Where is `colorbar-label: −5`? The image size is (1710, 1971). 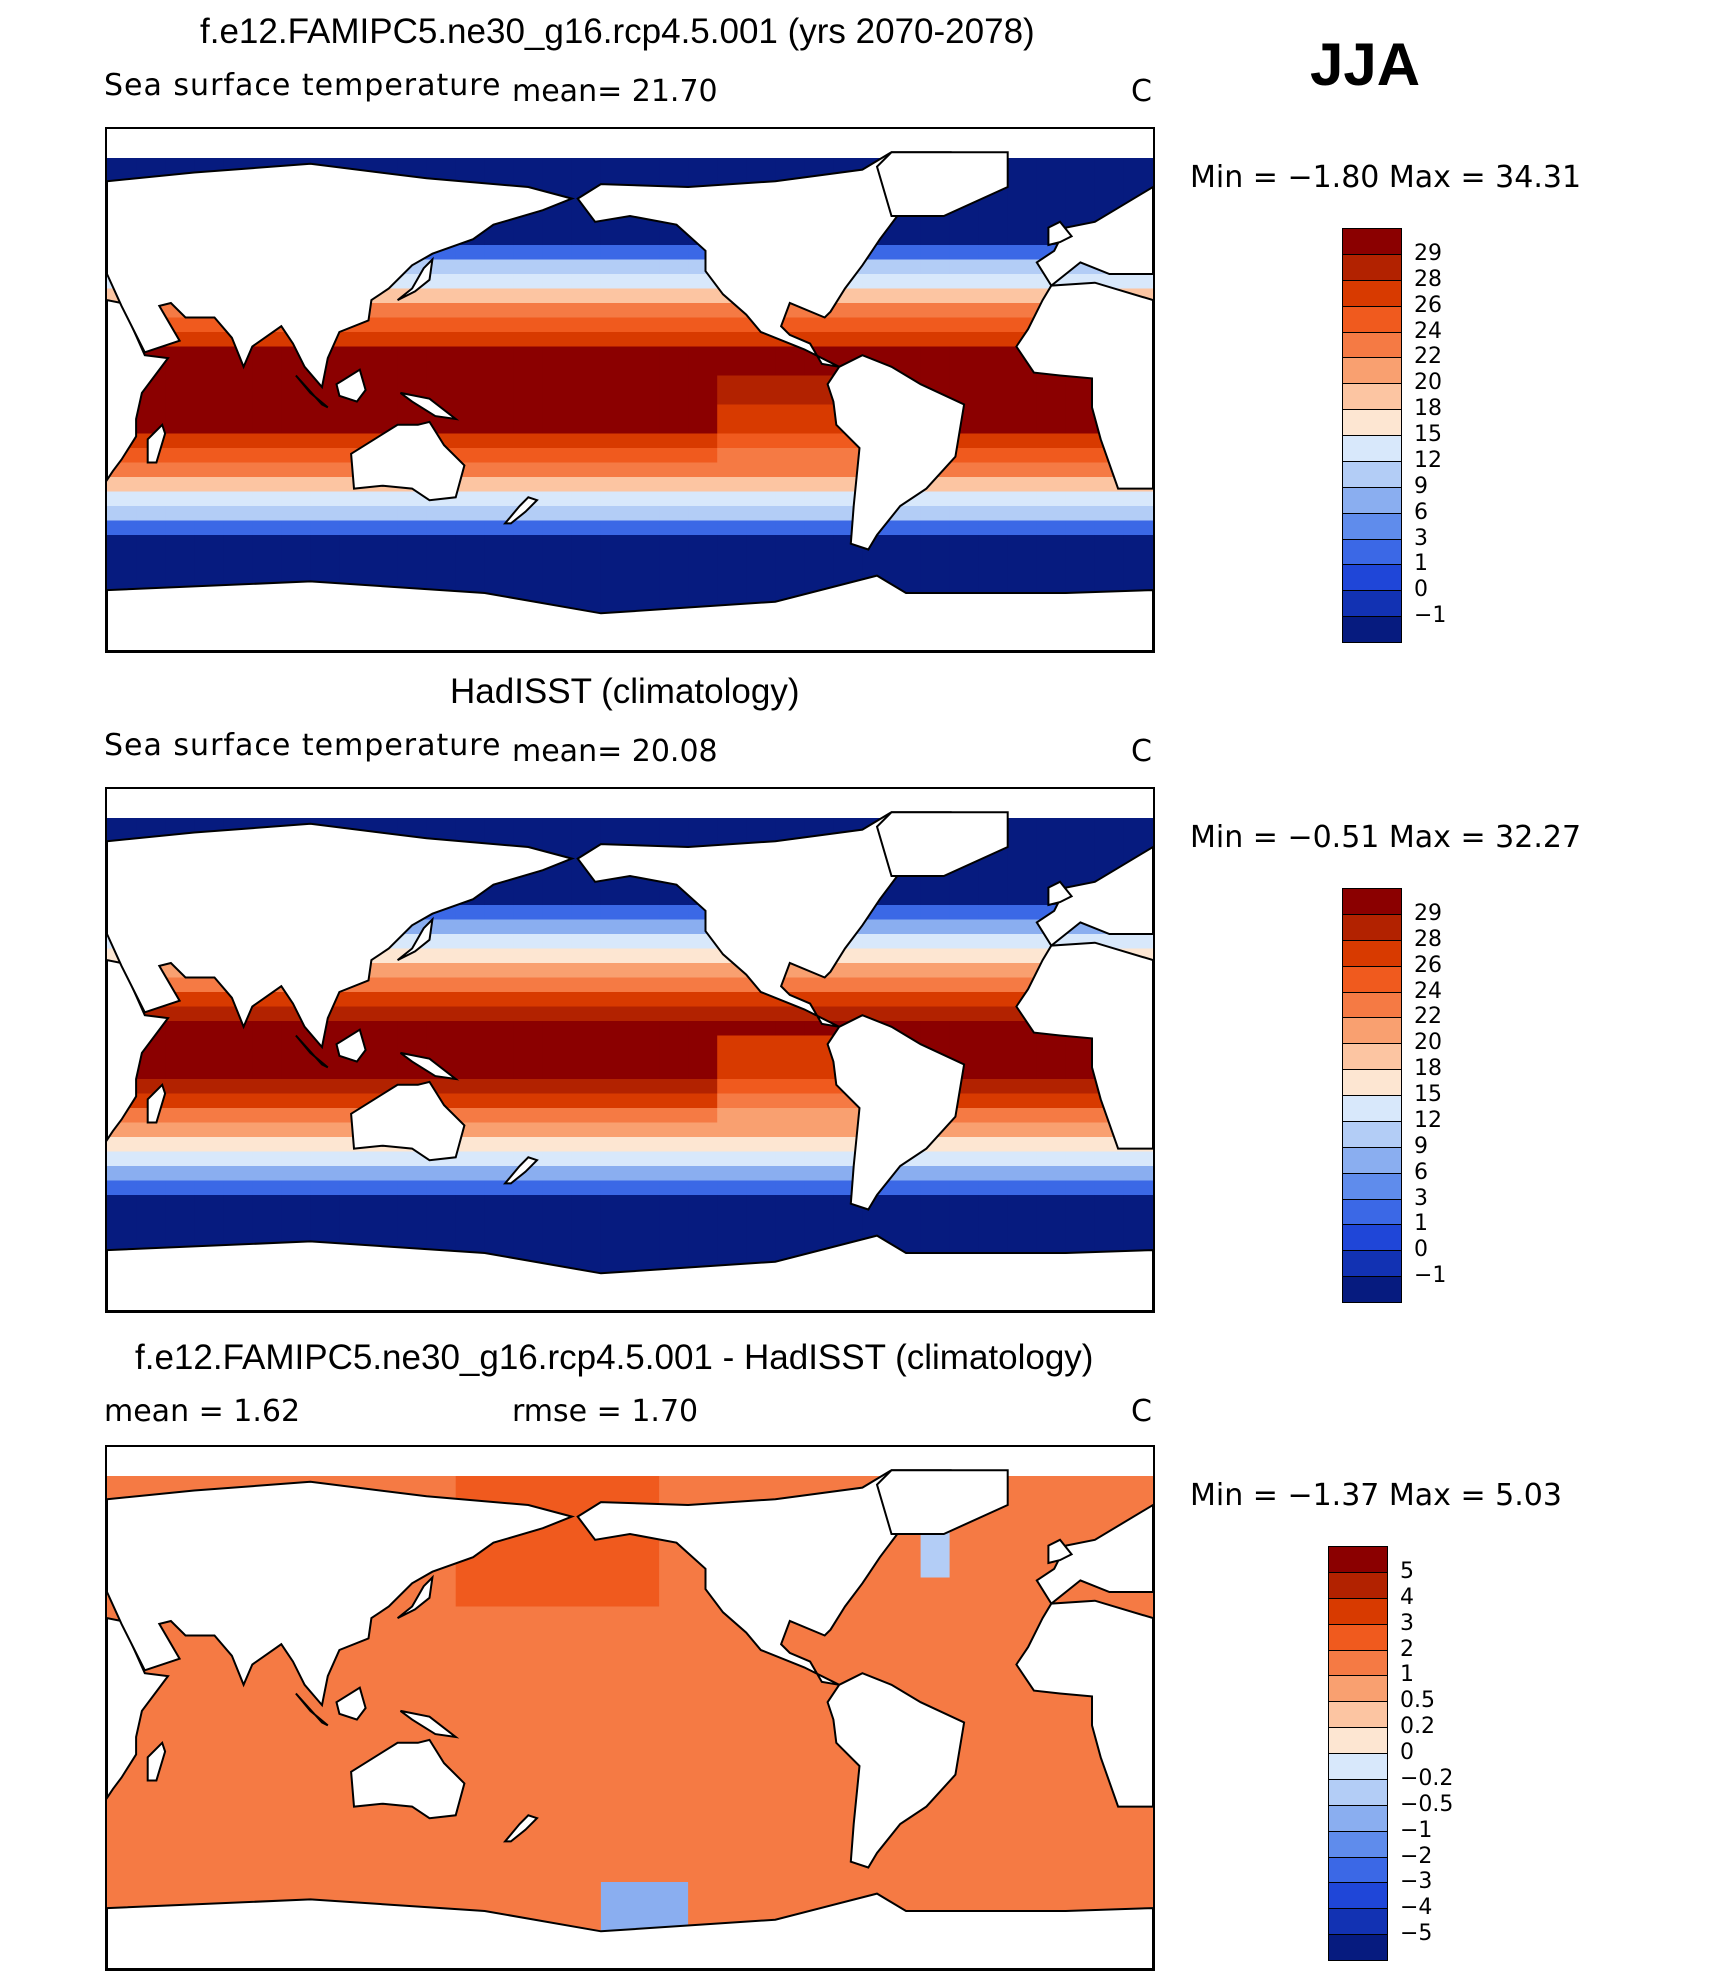
colorbar-label: −5 is located at coordinates (1416, 1934).